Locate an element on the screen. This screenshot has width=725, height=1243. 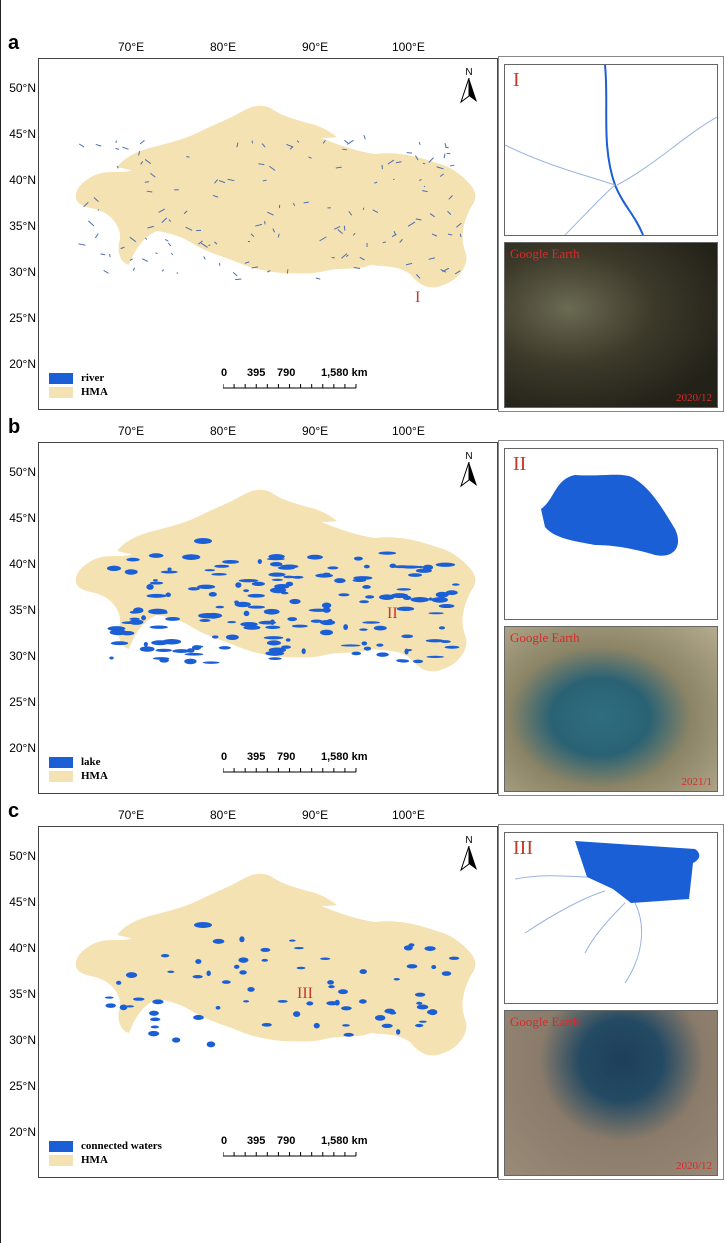
site-marker-label: II is located at coordinates (392, 613).